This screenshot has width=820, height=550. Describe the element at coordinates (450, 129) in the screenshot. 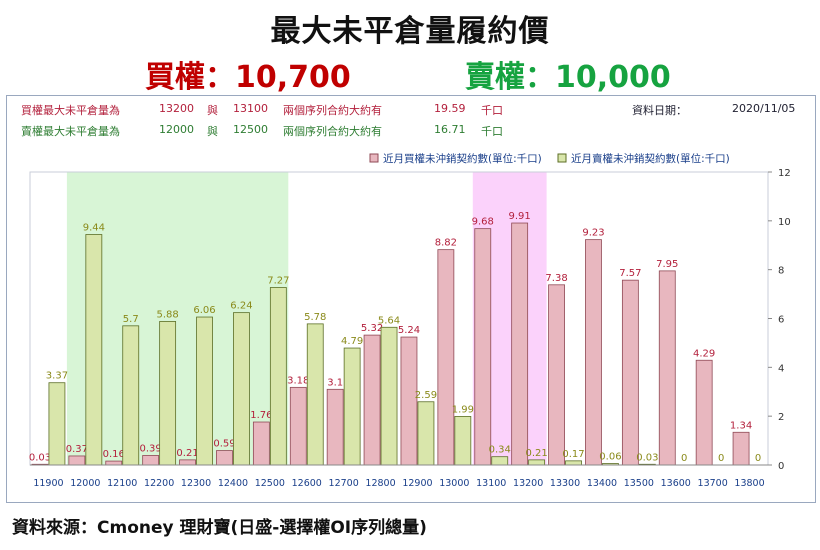

I see `put-info-amount: 16.71` at that location.